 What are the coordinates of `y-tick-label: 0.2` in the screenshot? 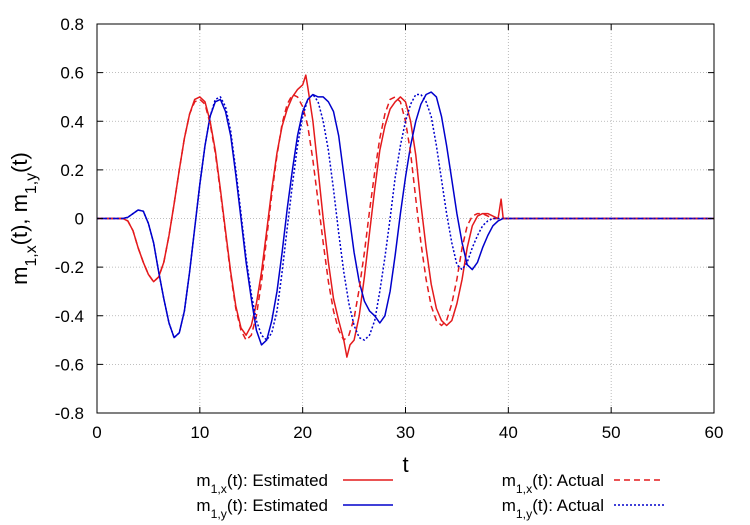 It's located at (72, 170).